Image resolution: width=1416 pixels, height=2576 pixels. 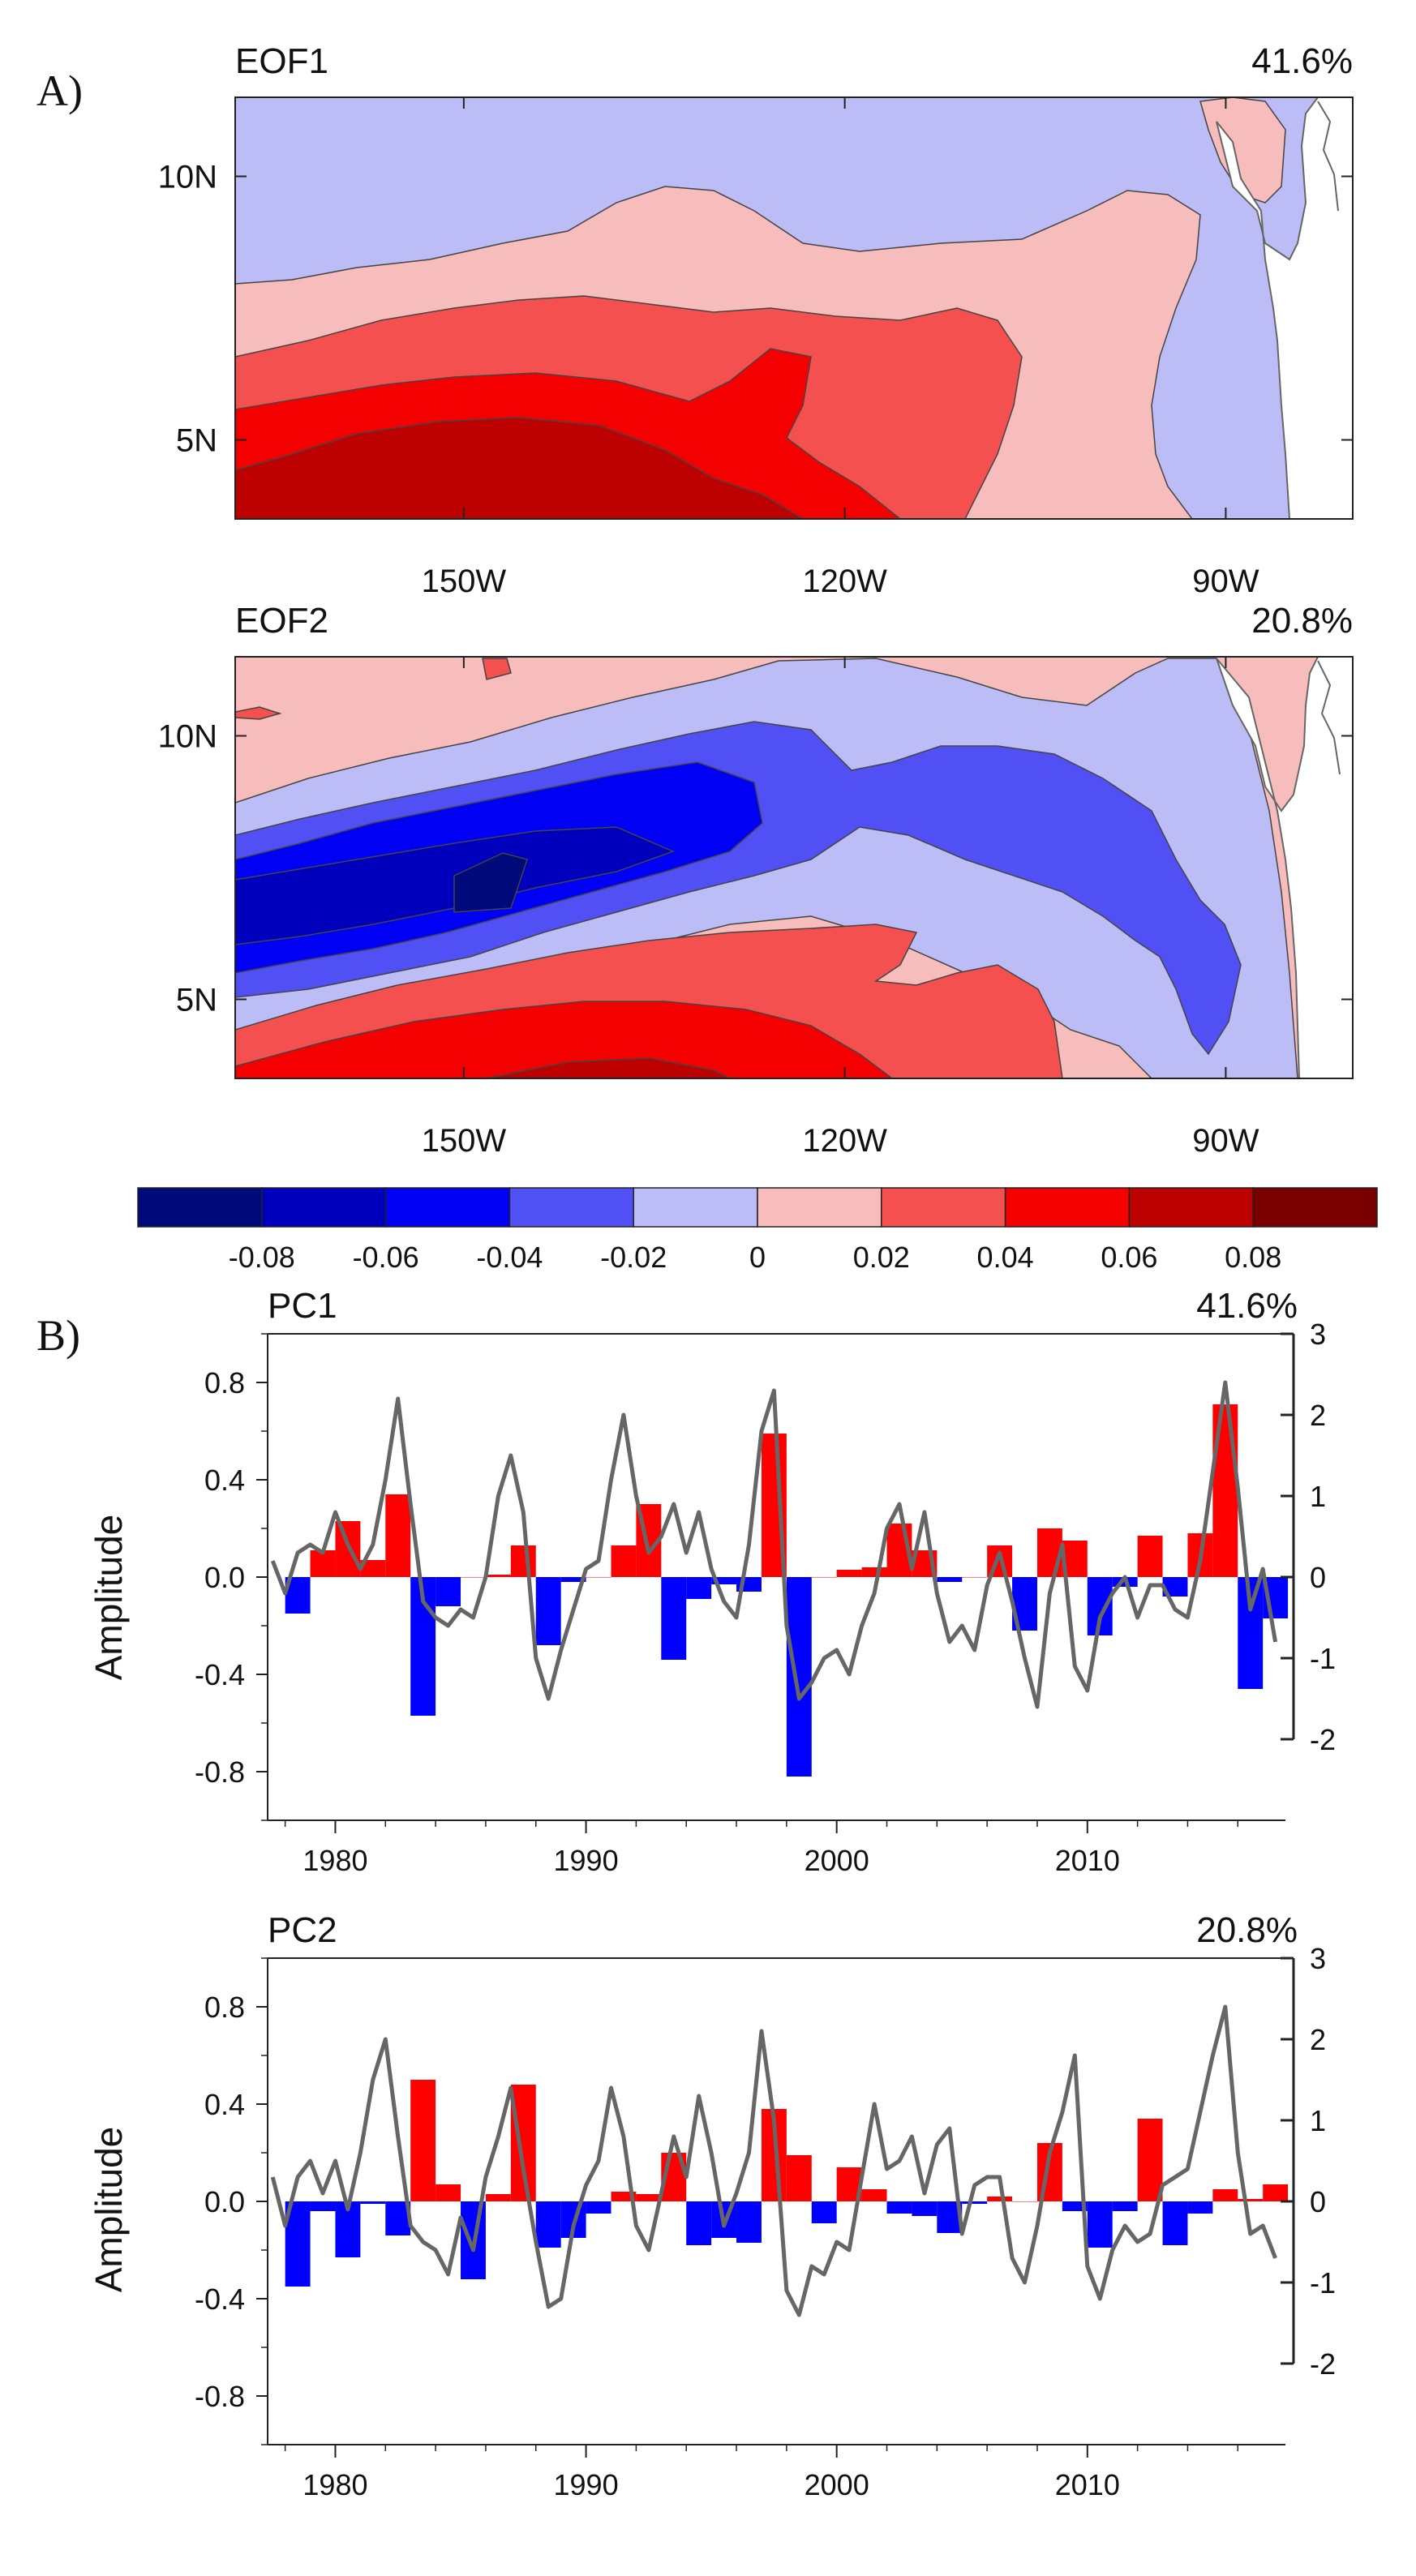 What do you see at coordinates (520, 468) in the screenshot?
I see `eof1-contour-0.06` at bounding box center [520, 468].